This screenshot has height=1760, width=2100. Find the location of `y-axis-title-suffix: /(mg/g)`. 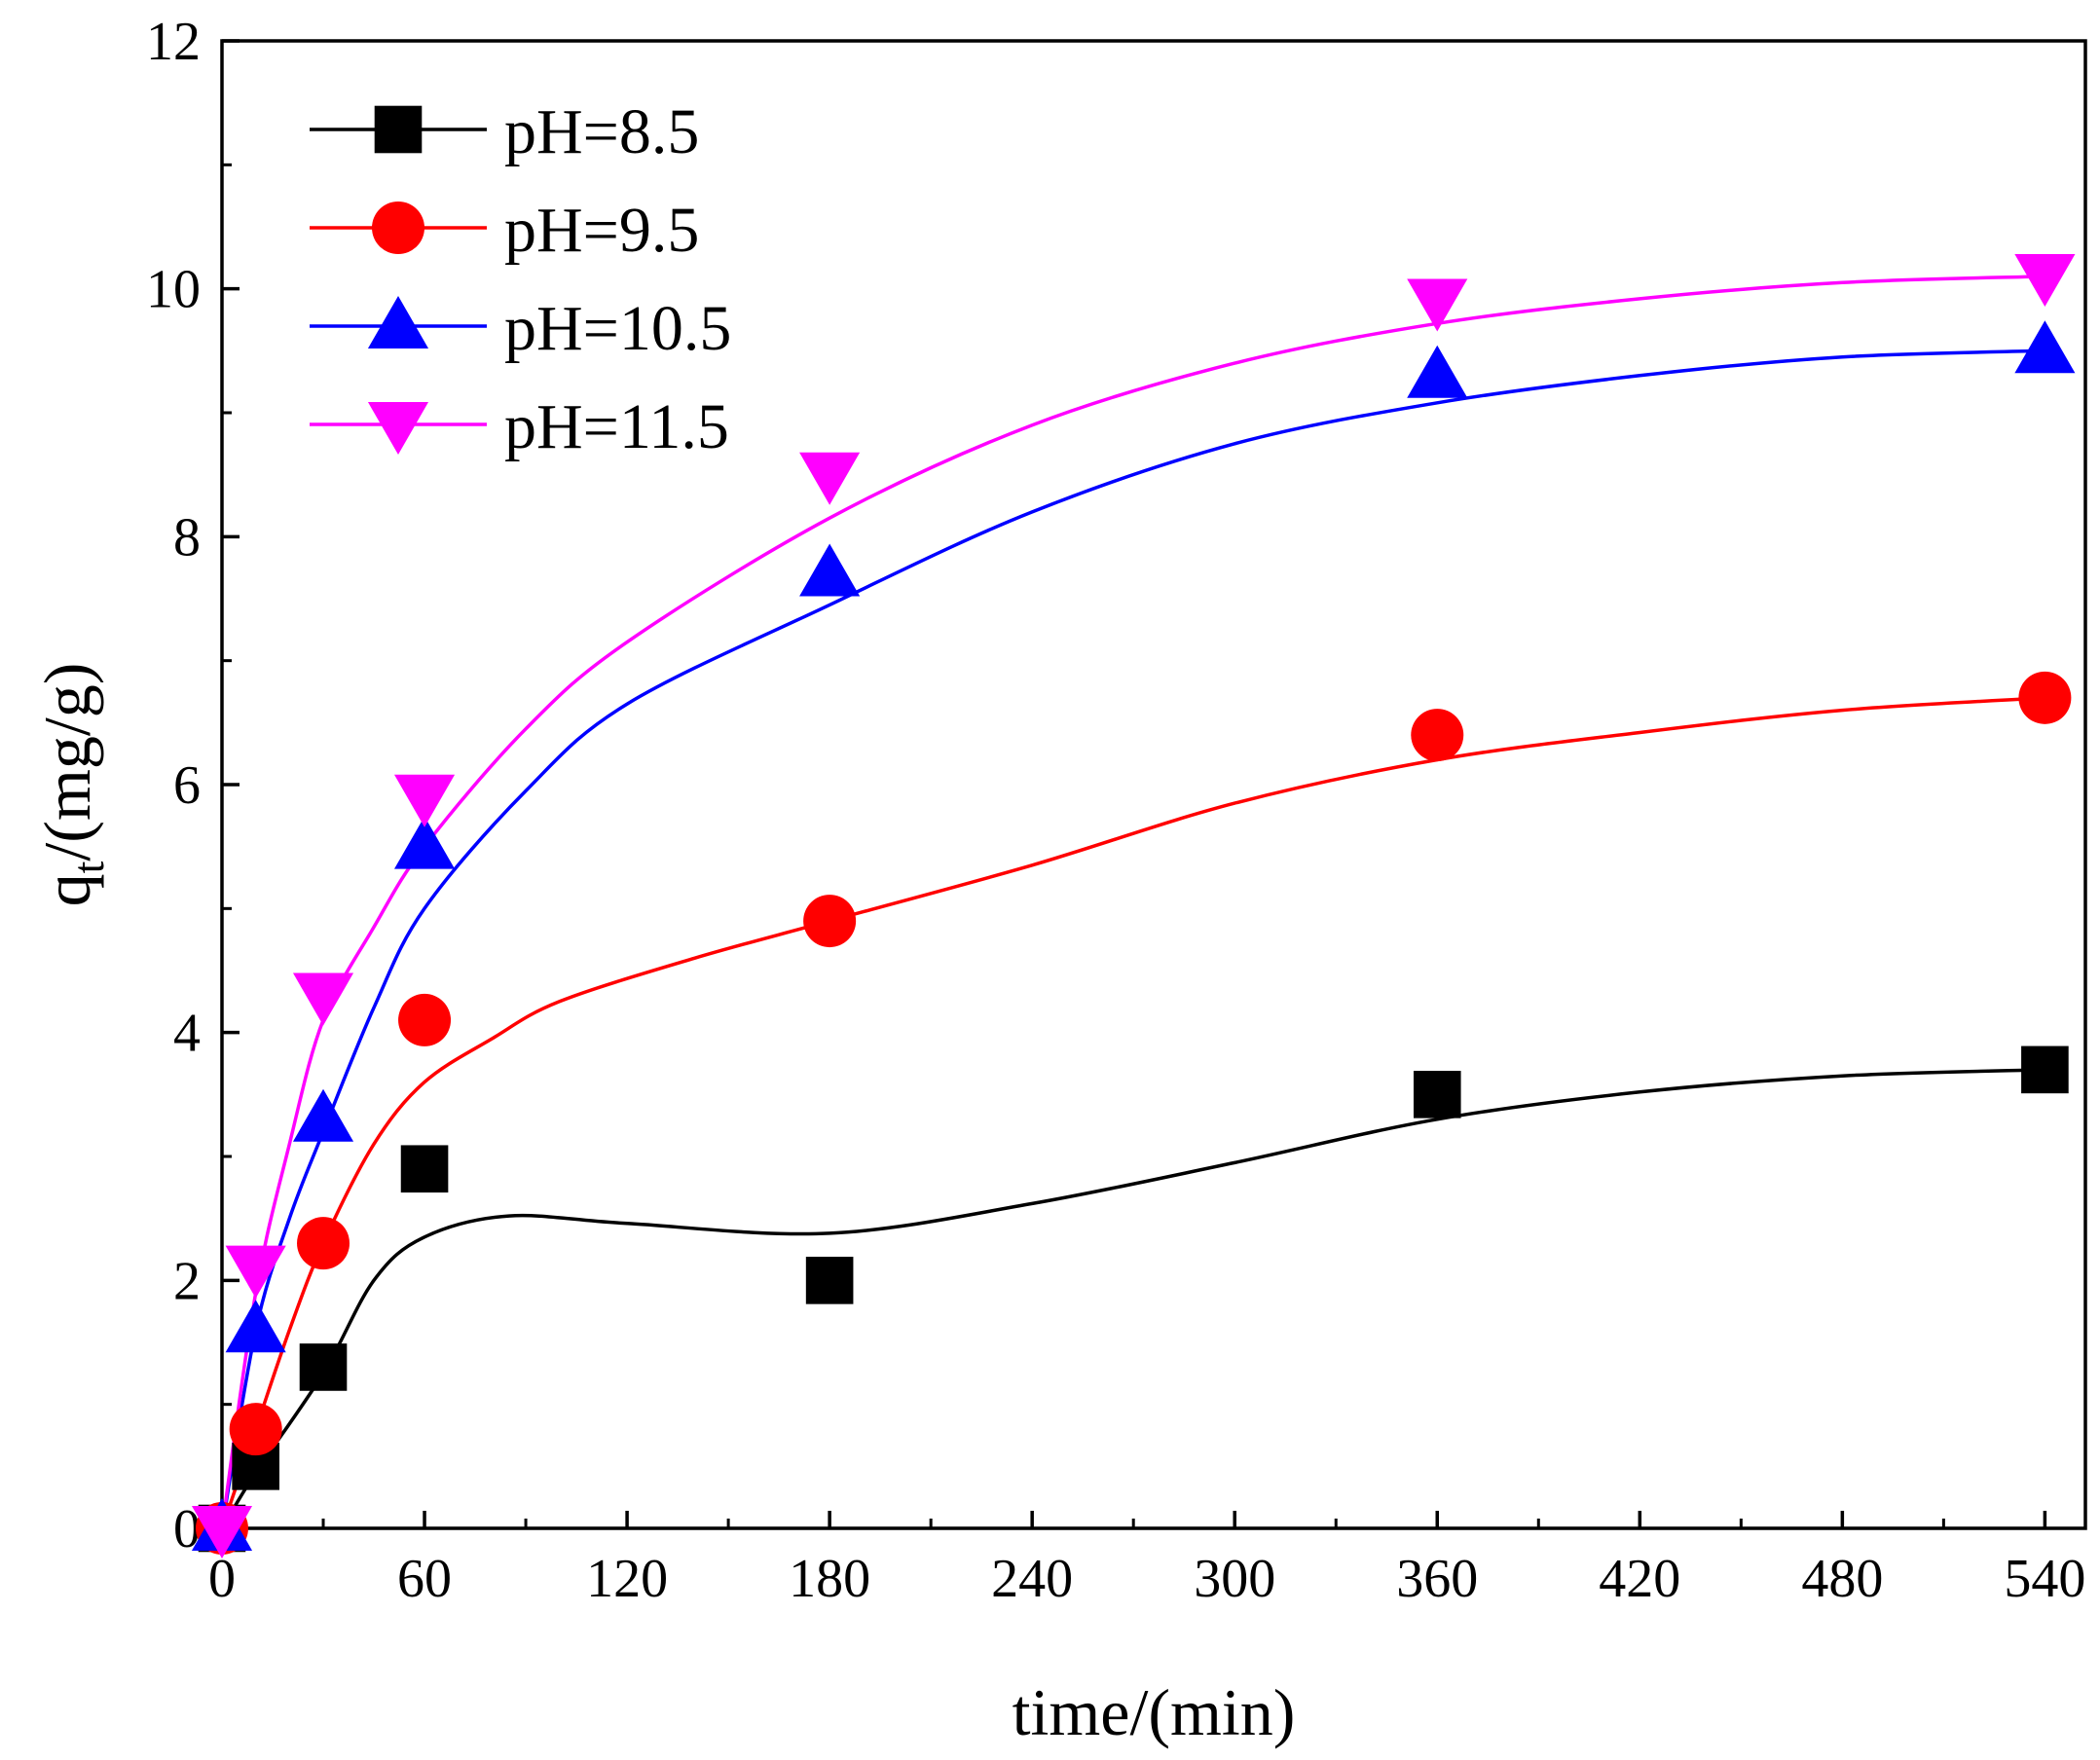

y-axis-title-suffix: /(mg/g) is located at coordinates (67, 762).